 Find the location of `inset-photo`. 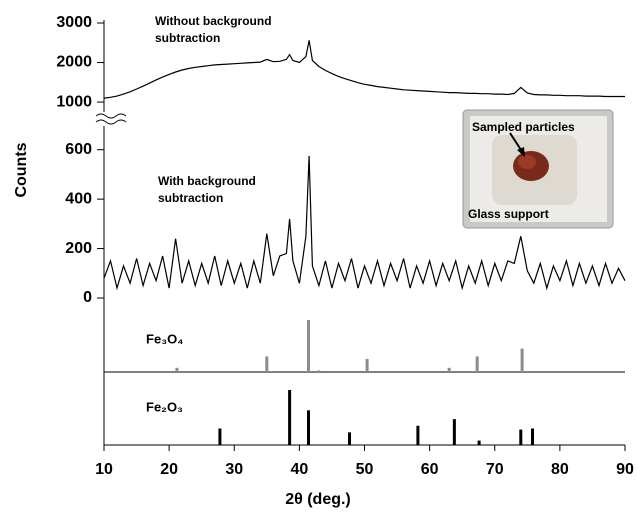

inset-photo is located at coordinates (538, 169).